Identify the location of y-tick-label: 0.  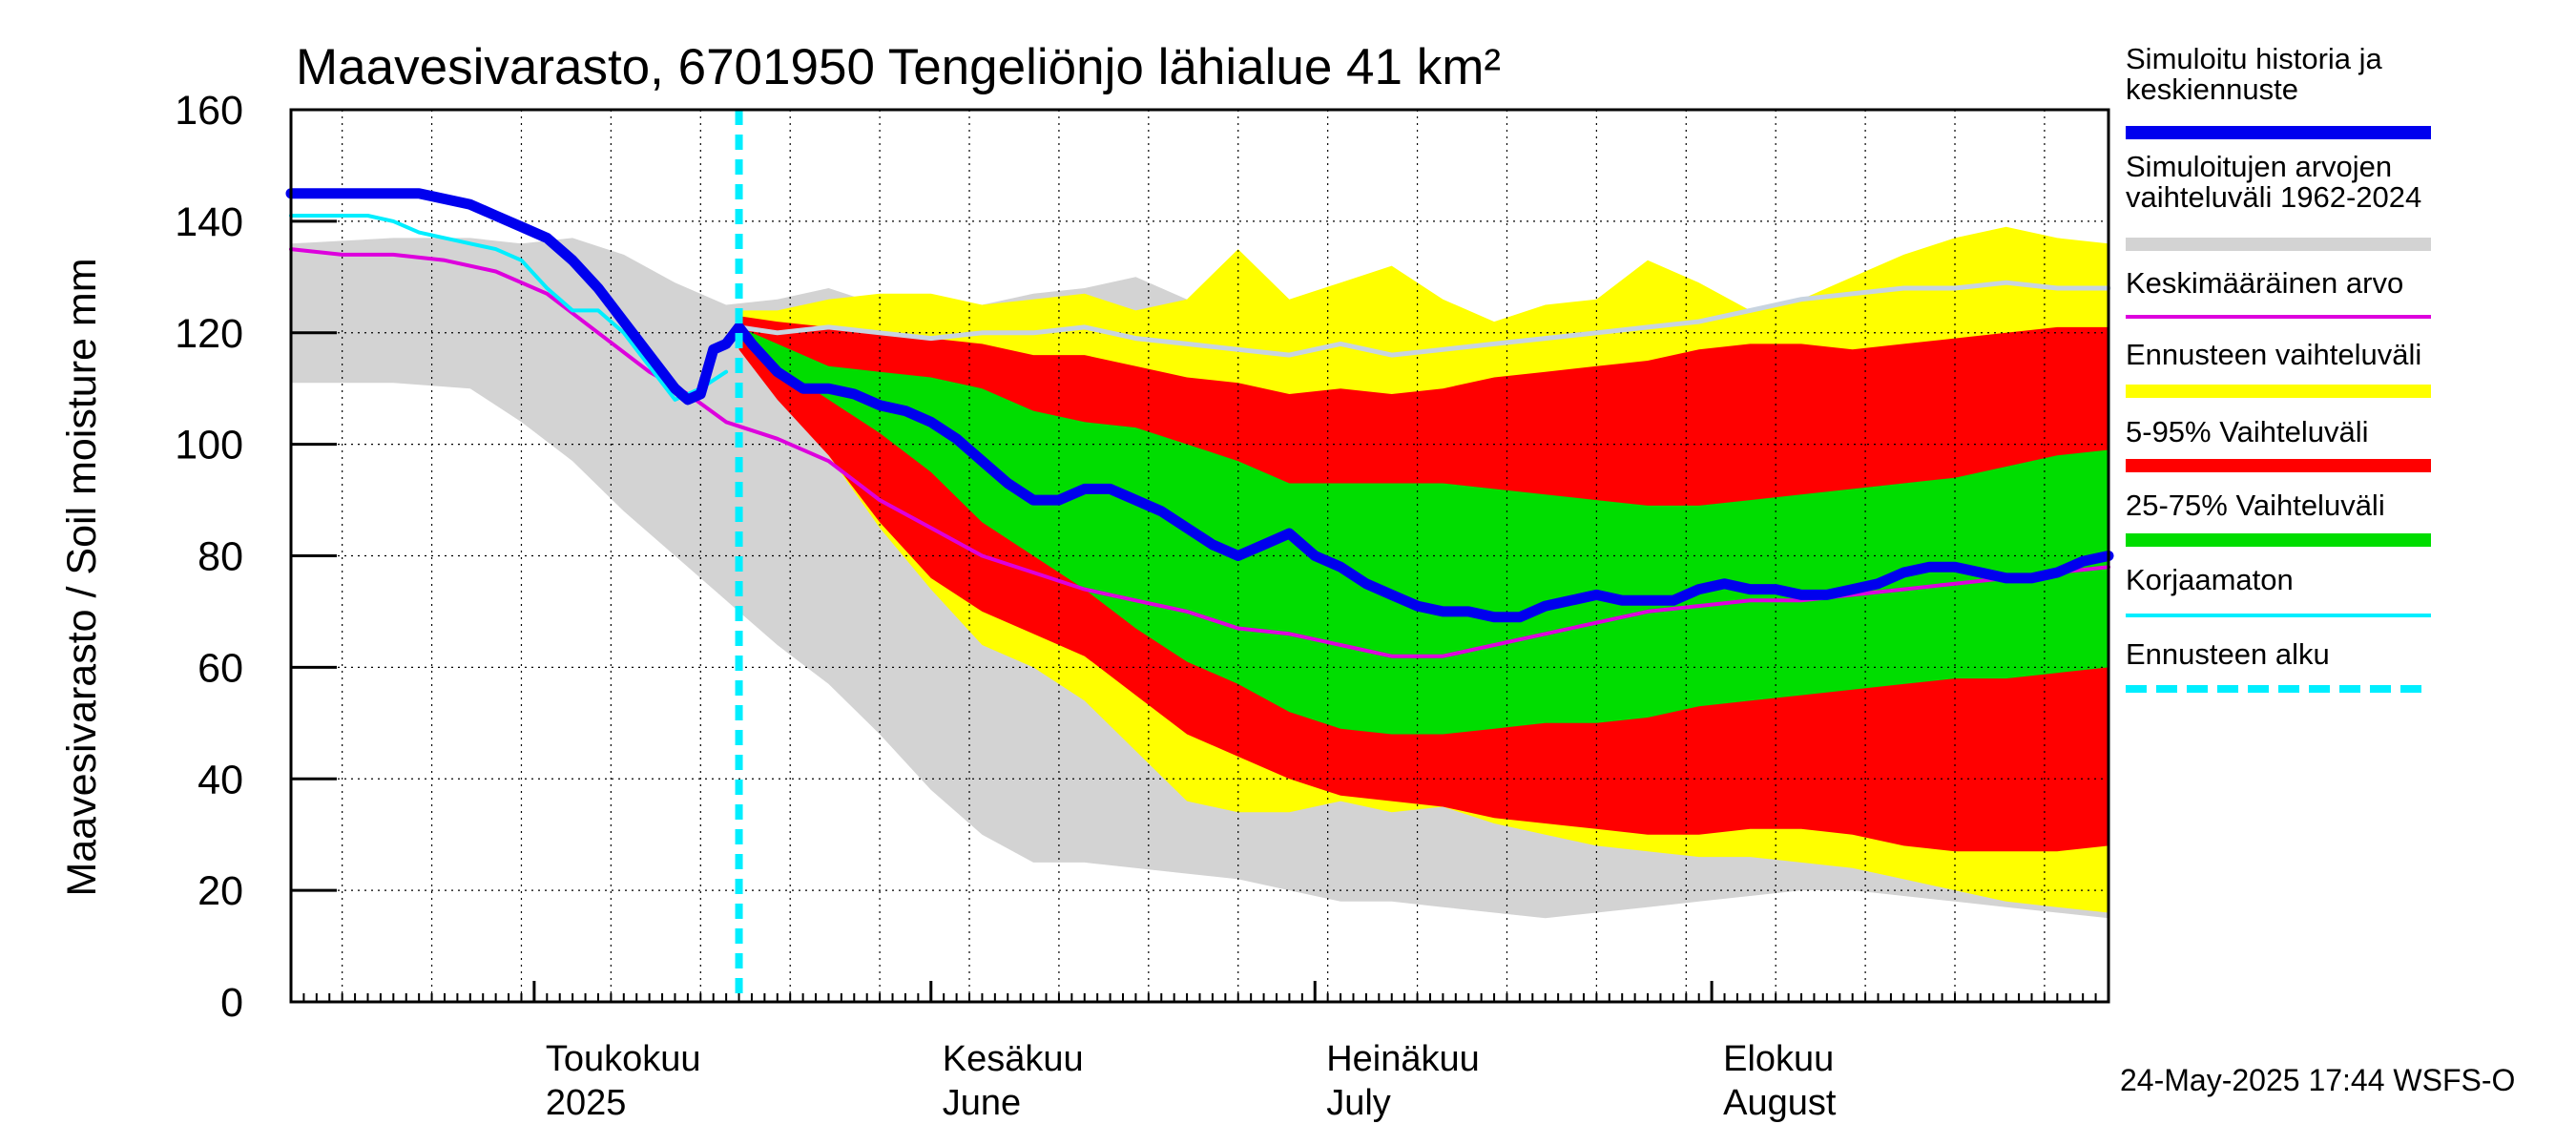
(231, 1003).